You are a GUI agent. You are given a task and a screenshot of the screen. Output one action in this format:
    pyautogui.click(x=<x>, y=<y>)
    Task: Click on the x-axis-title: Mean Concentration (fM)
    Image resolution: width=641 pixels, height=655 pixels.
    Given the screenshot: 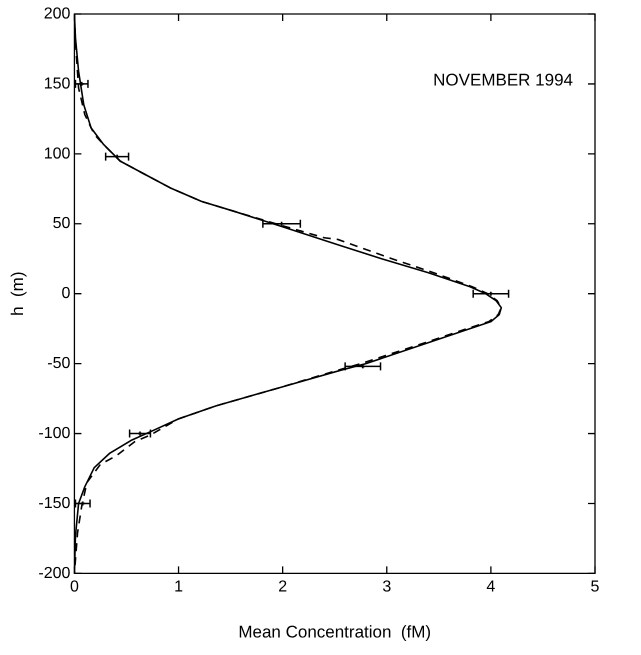 What is the action you would take?
    pyautogui.click(x=335, y=632)
    